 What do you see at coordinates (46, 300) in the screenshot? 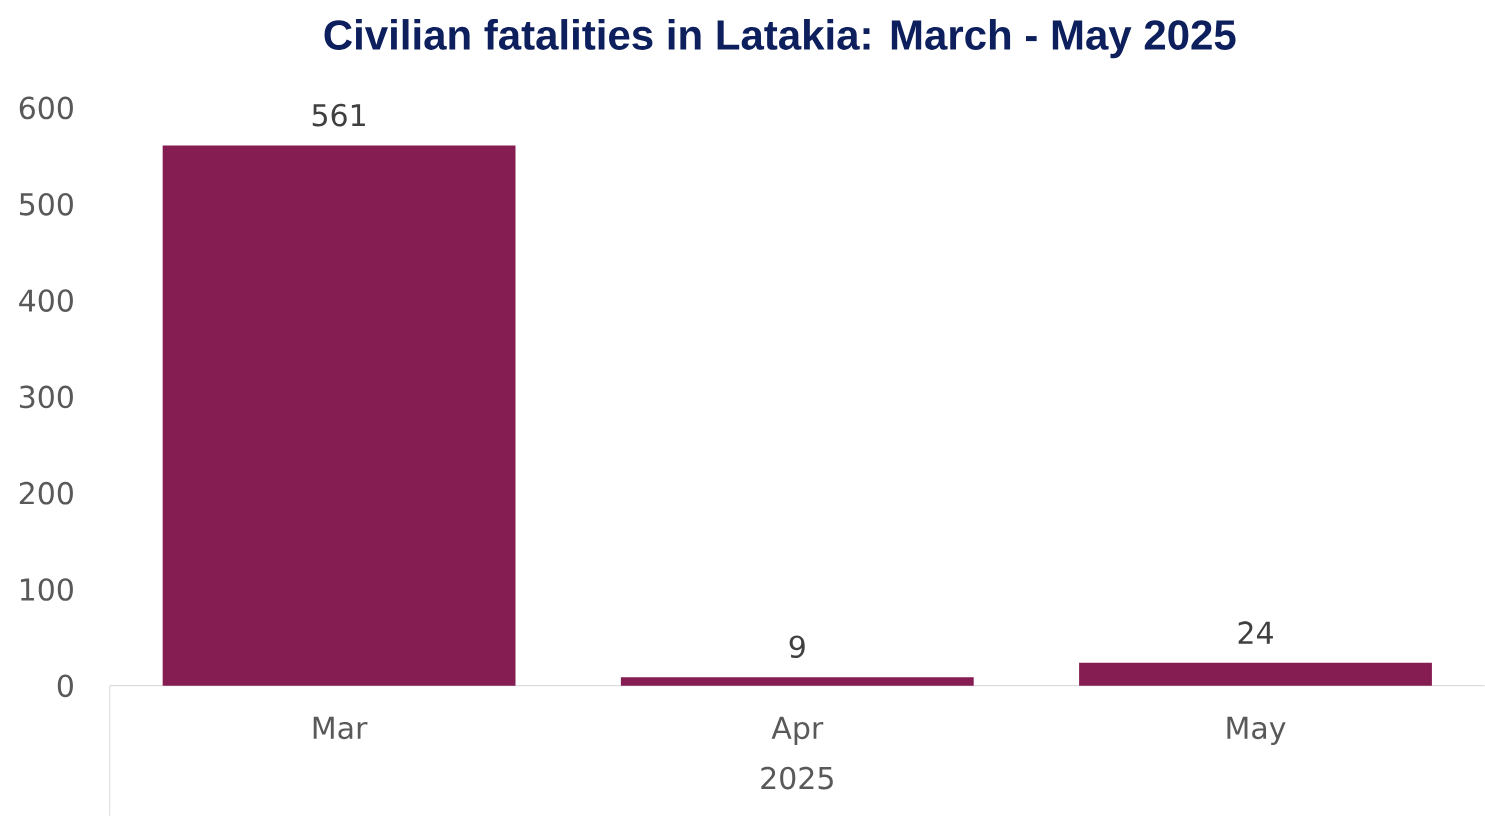
I see `y-tick-label: 400` at bounding box center [46, 300].